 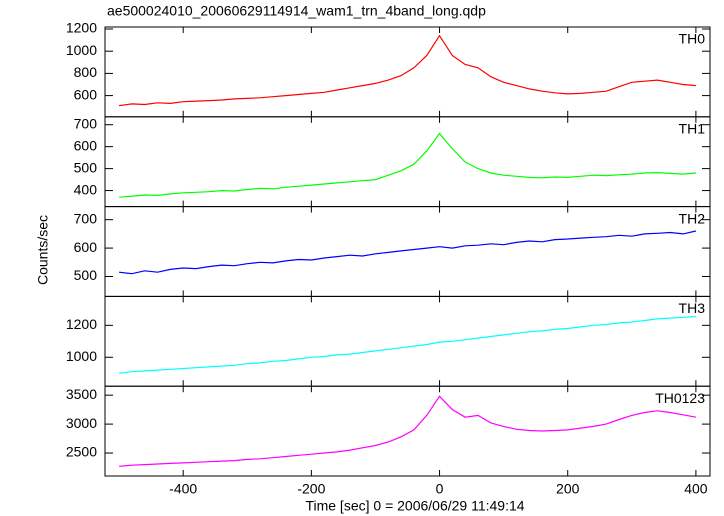 I want to click on x-tick-label: 200, so click(x=568, y=489).